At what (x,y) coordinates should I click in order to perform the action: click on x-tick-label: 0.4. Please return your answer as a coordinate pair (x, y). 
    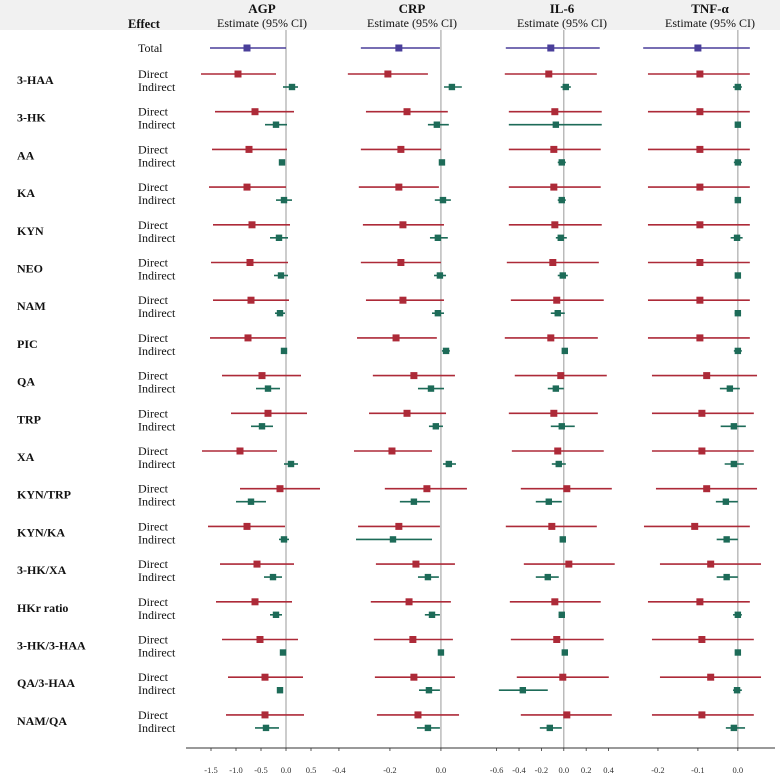
    Looking at the image, I should click on (608, 770).